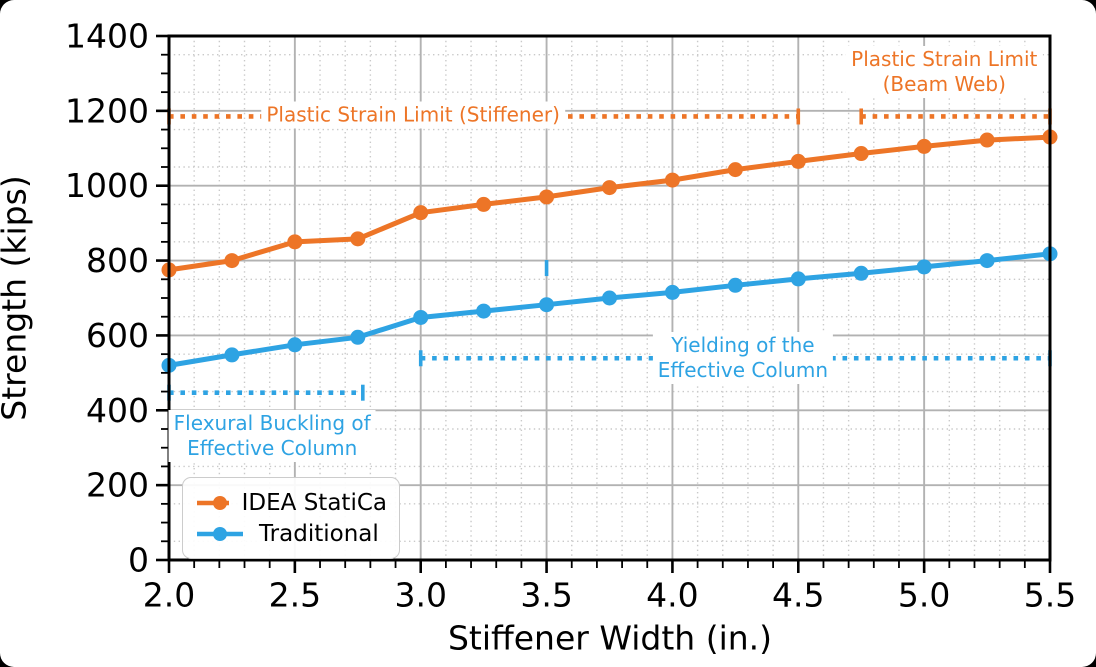 This screenshot has width=1096, height=667. Describe the element at coordinates (314, 502) in the screenshot. I see `legend-label: IDEA StatiCa` at that location.